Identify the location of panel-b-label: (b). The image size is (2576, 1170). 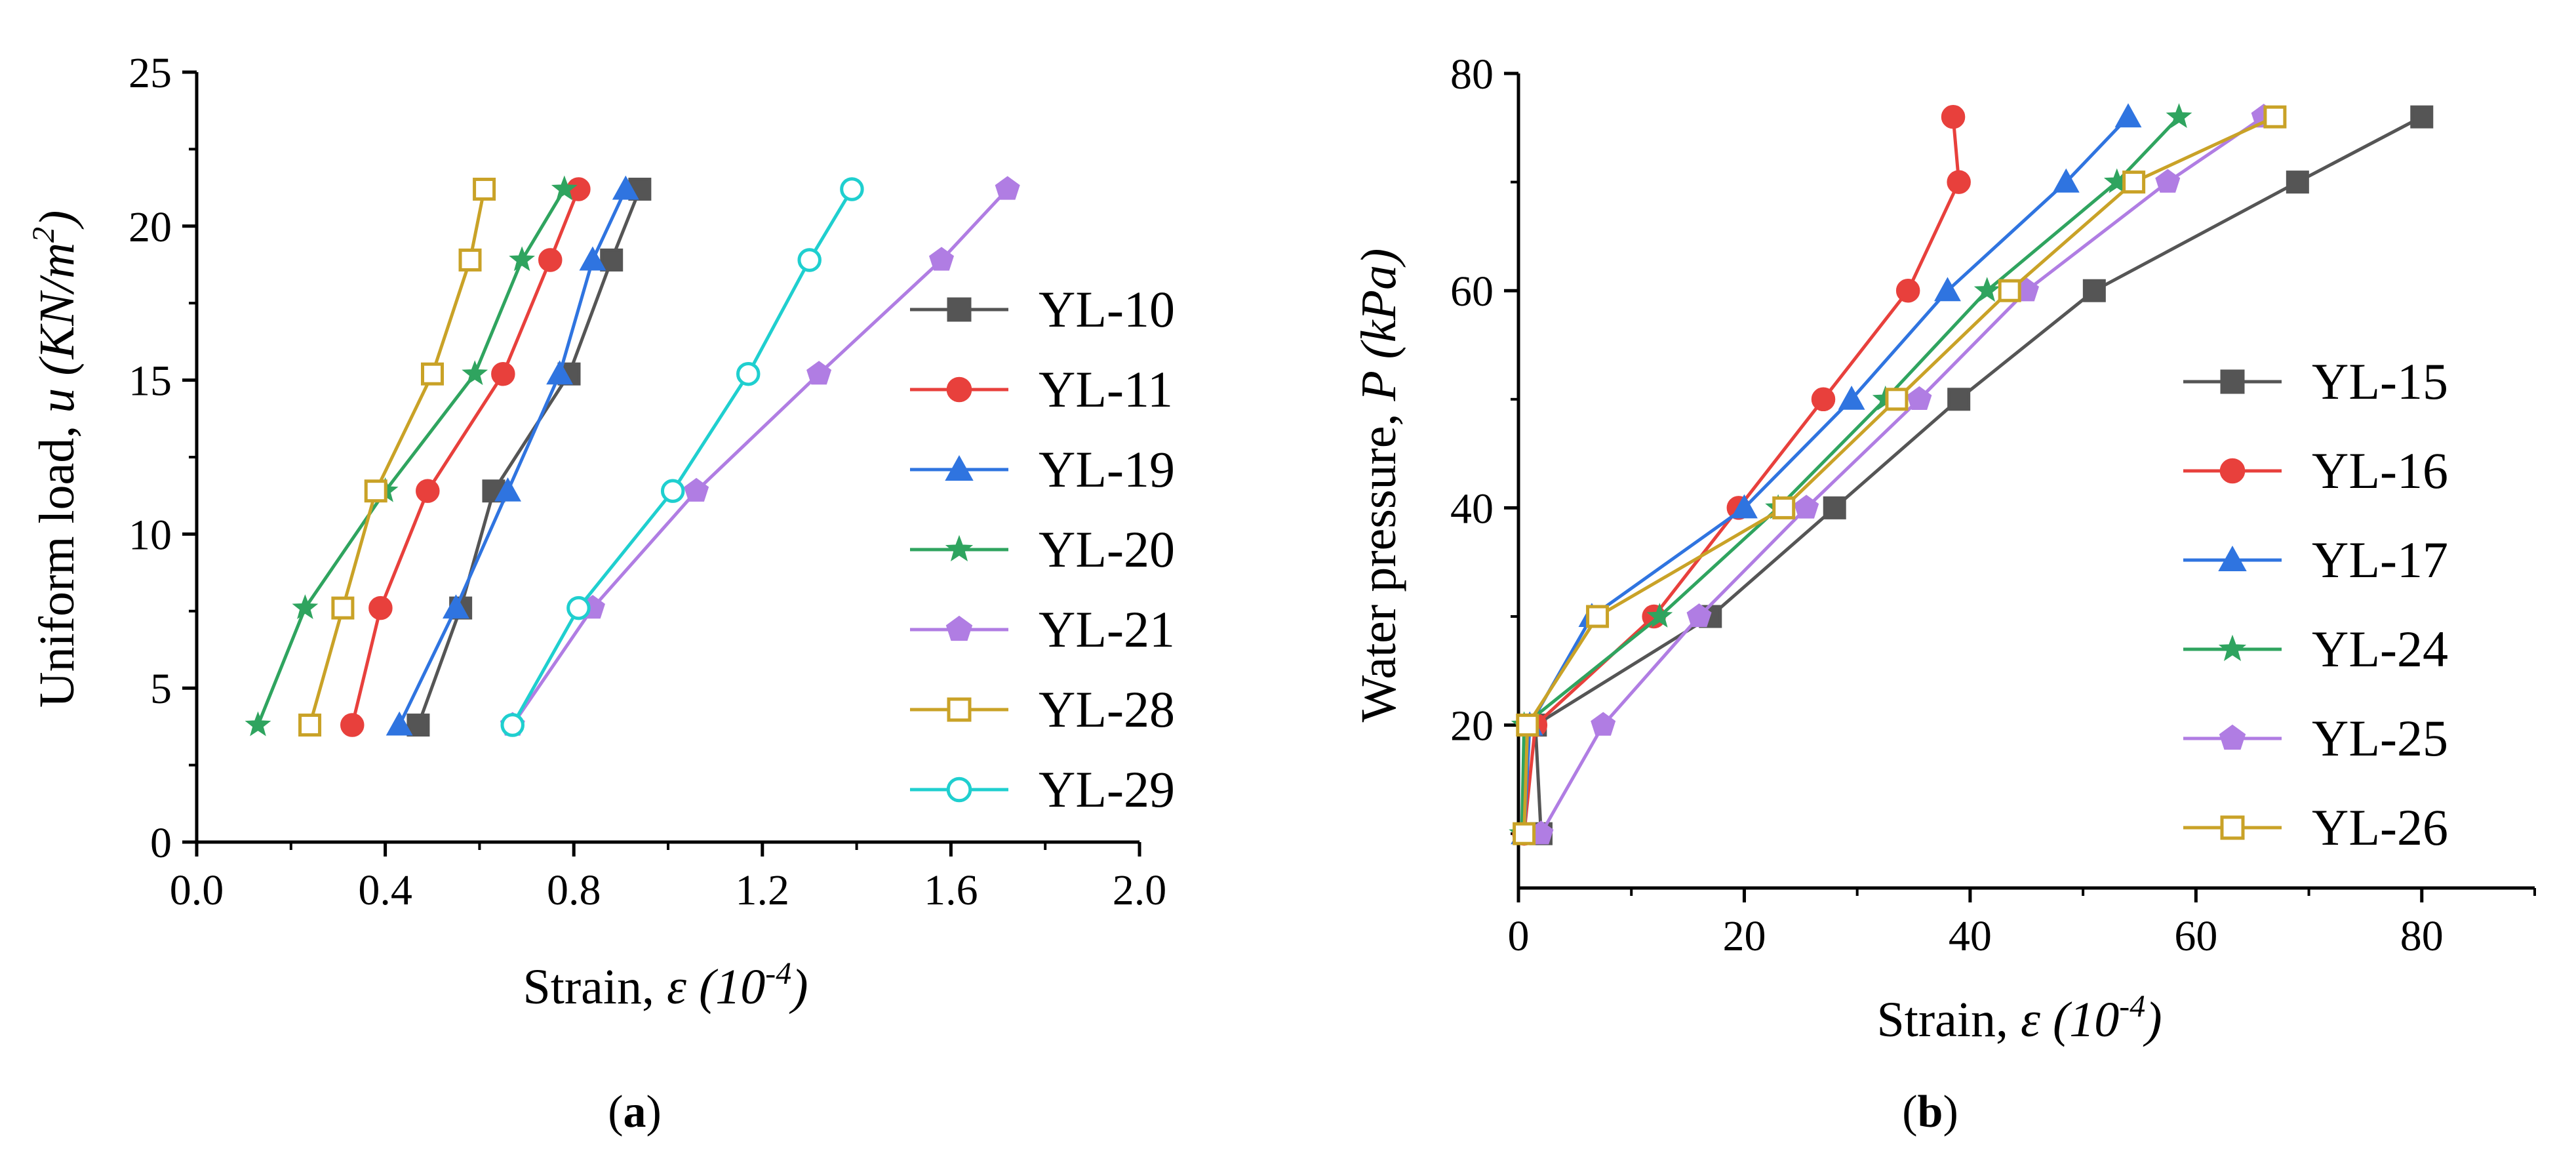
(1930, 1112).